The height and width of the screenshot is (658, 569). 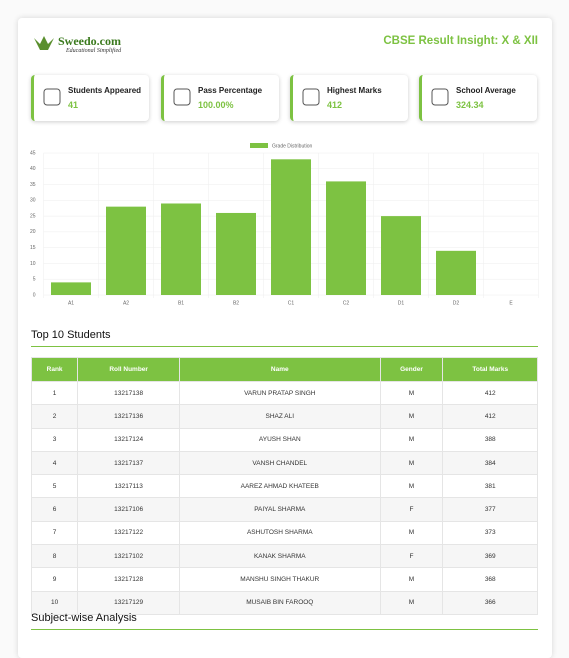 What do you see at coordinates (54, 509) in the screenshot?
I see `table-cell: 6` at bounding box center [54, 509].